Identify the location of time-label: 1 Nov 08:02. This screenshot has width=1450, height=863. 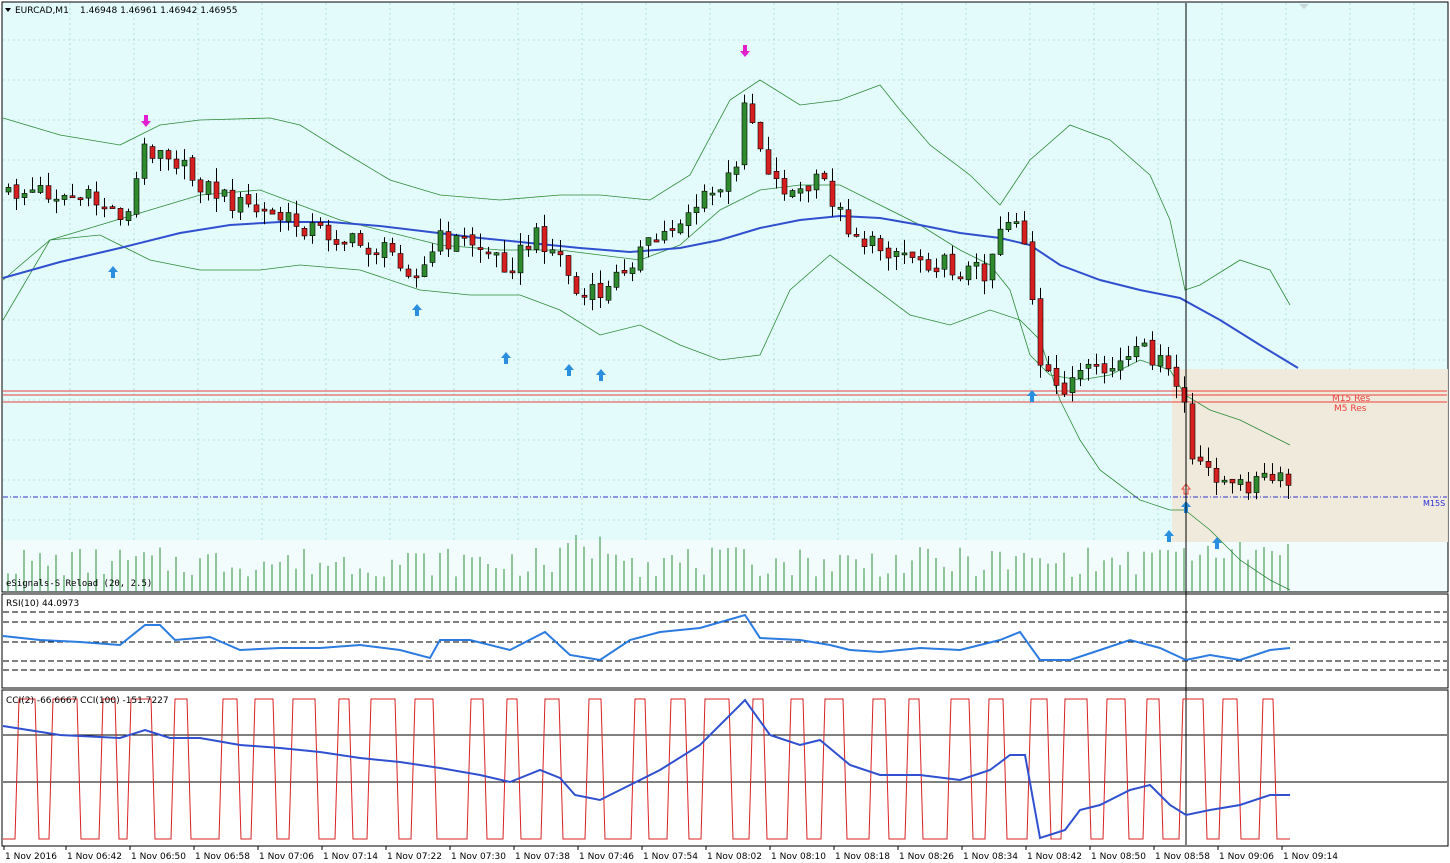
(734, 857).